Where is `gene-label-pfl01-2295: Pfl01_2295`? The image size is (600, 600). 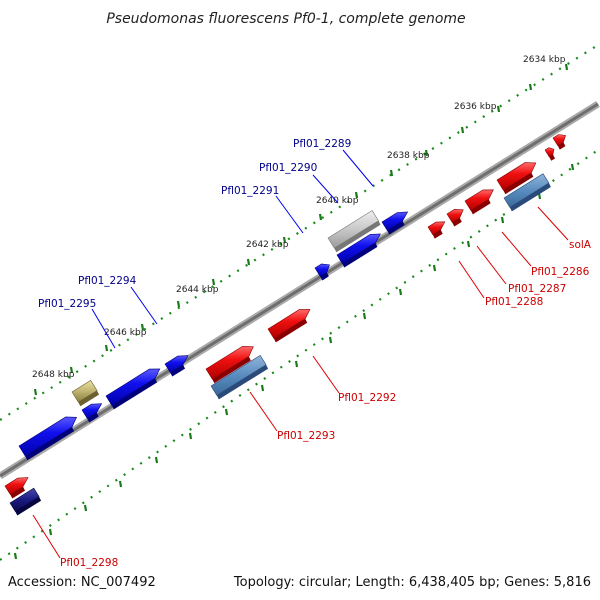 gene-label-pfl01-2295: Pfl01_2295 is located at coordinates (67, 304).